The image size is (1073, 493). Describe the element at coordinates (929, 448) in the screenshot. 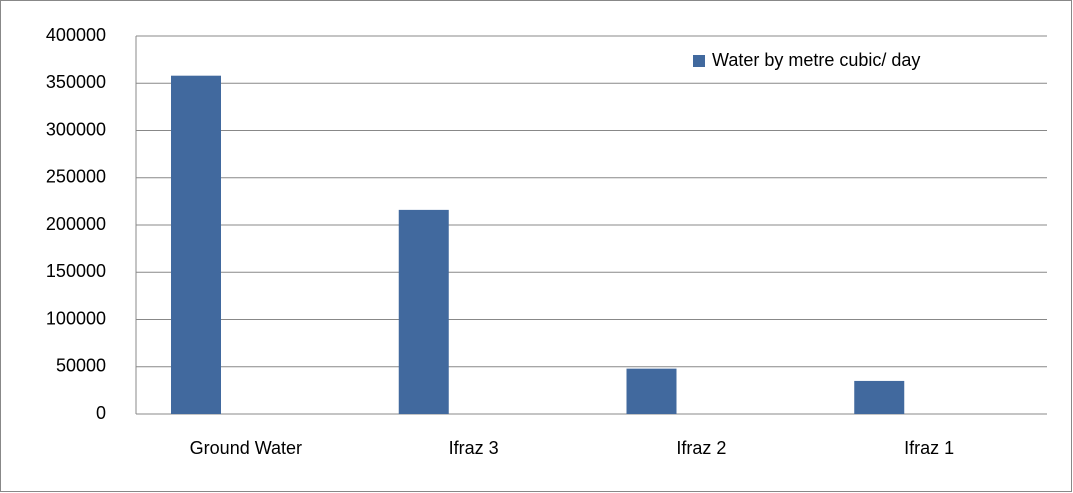

I see `x-tick-label: Ifraz 1` at that location.